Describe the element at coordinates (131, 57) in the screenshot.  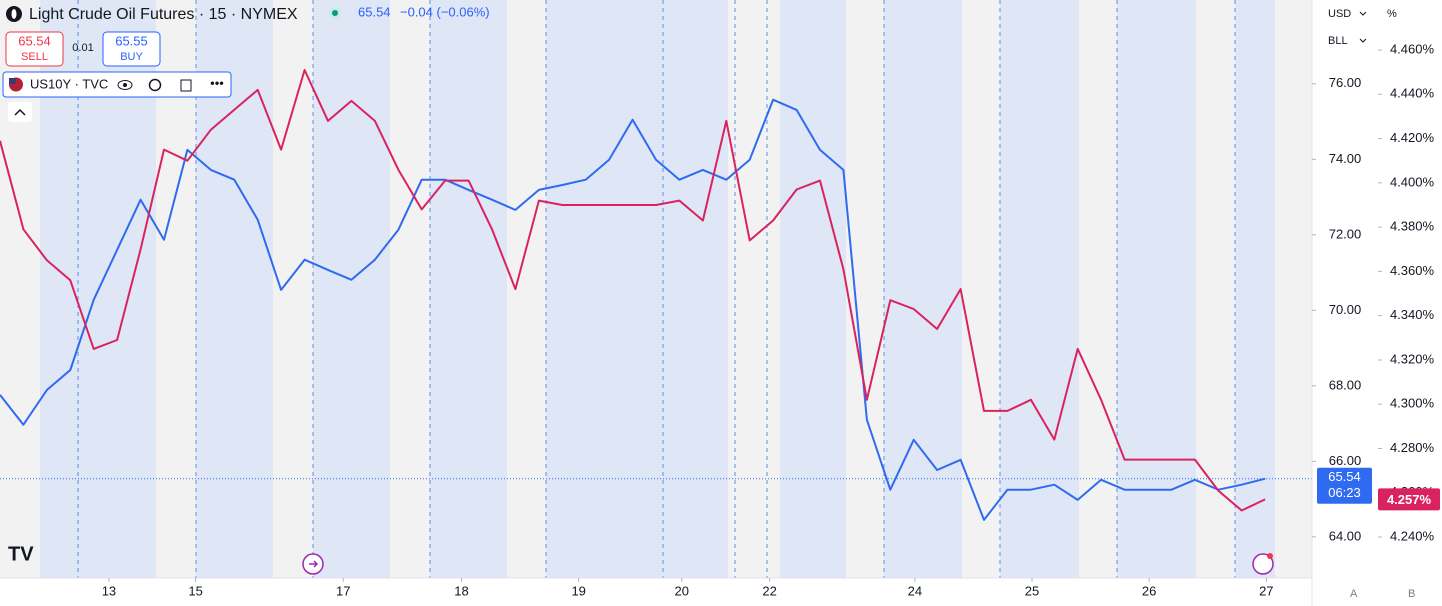
I see `buy-label: BUY` at that location.